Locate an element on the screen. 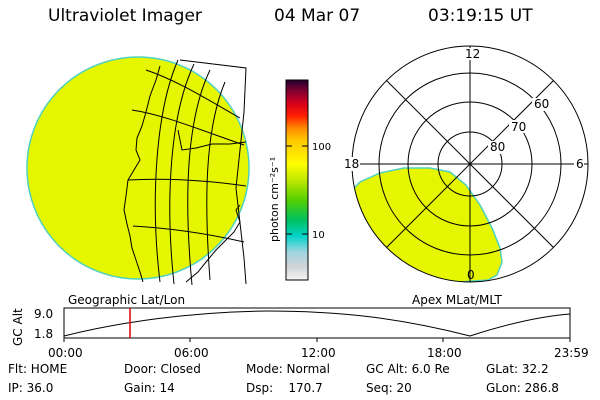 This screenshot has width=600, height=400. mlat-label-60: 60 is located at coordinates (541, 104).